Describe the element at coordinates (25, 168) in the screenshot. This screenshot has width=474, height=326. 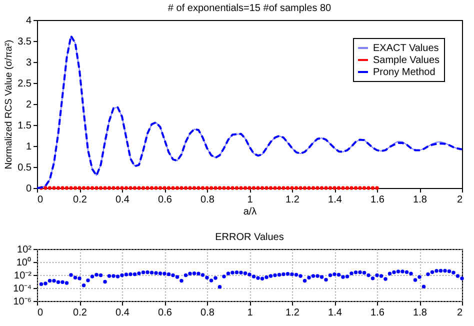
I see `y-tick-label: 0.5` at that location.